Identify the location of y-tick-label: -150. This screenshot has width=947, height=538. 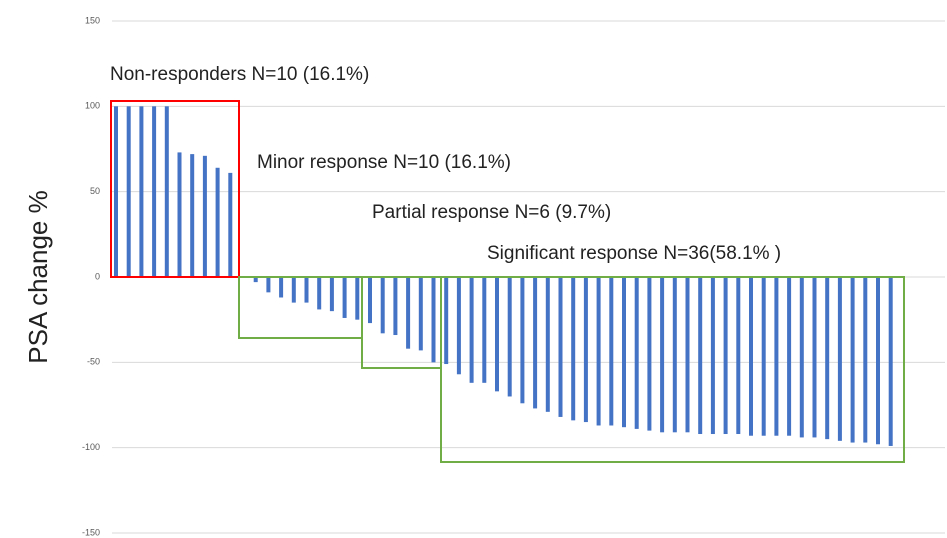
(91, 532).